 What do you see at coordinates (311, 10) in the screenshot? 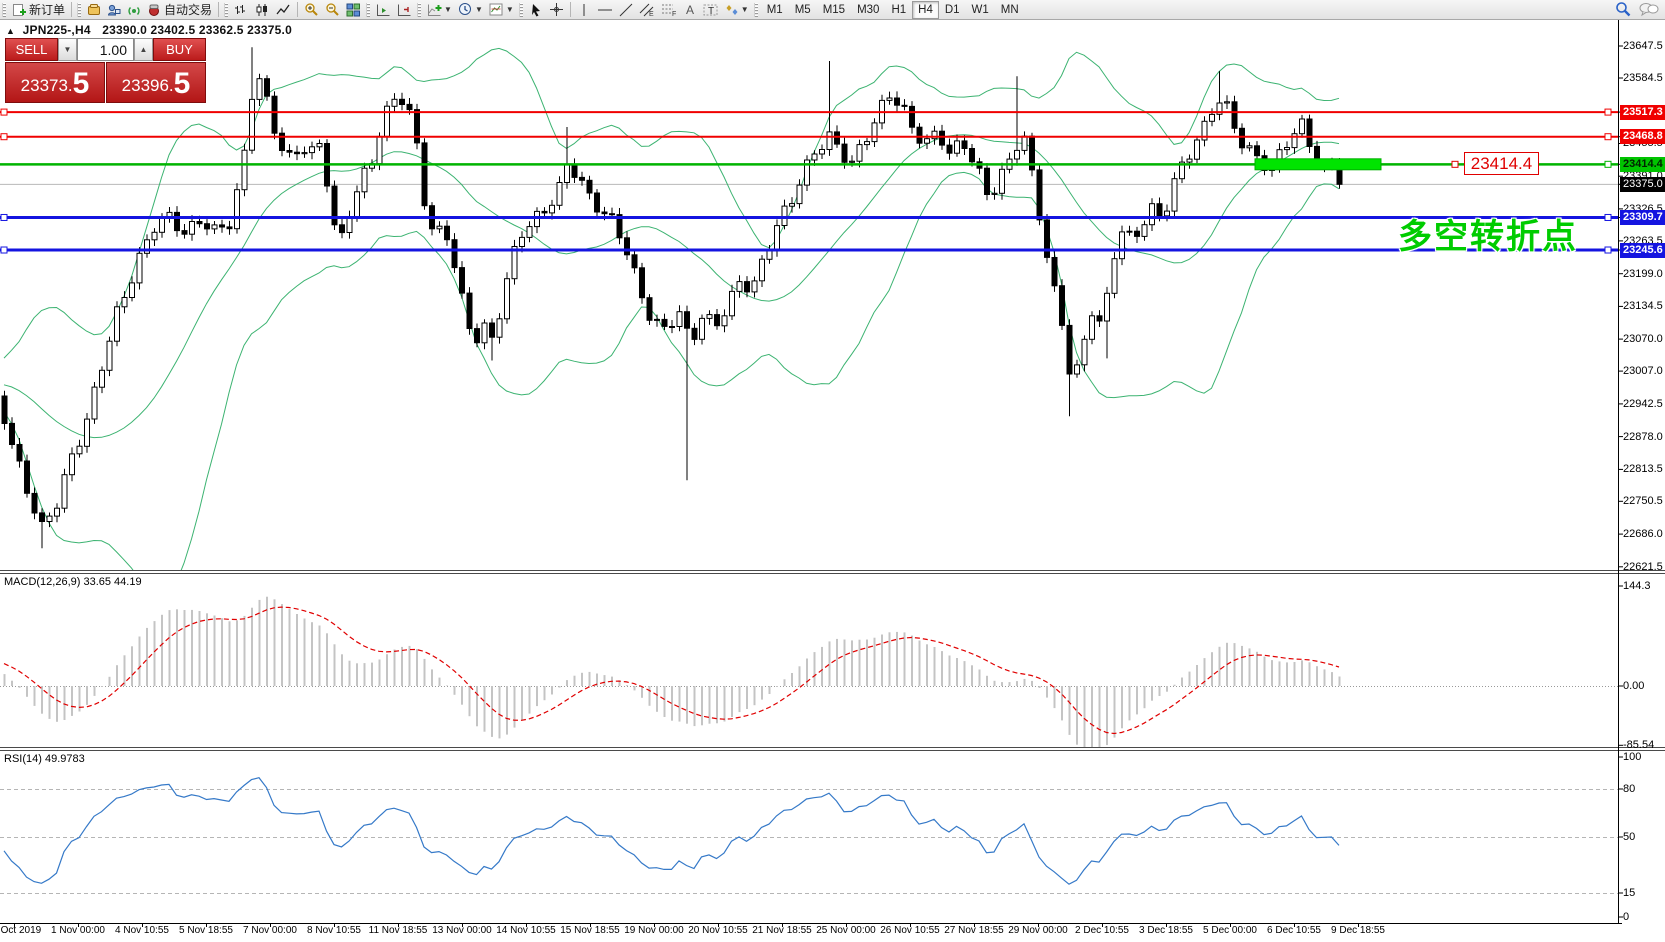
I see `zoom-in-button` at bounding box center [311, 10].